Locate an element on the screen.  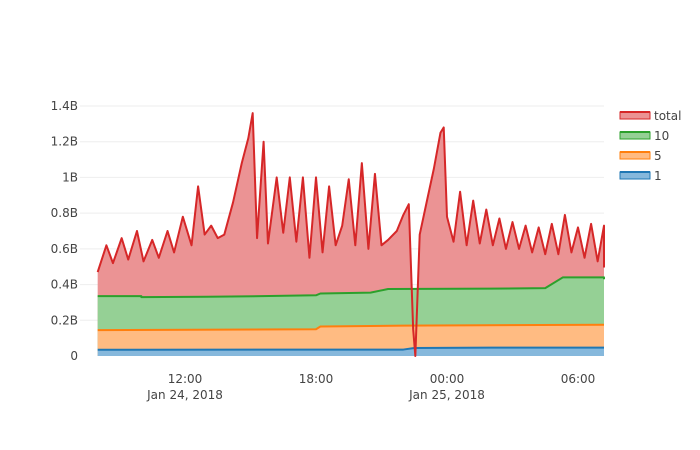
legend-label: total is located at coordinates (667, 116).